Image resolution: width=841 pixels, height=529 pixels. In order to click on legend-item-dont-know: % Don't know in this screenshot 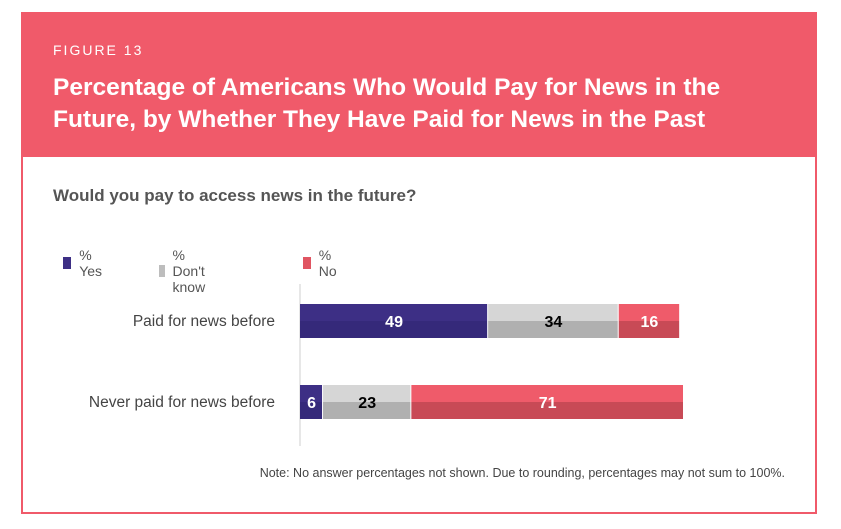, I will do `click(185, 271)`.